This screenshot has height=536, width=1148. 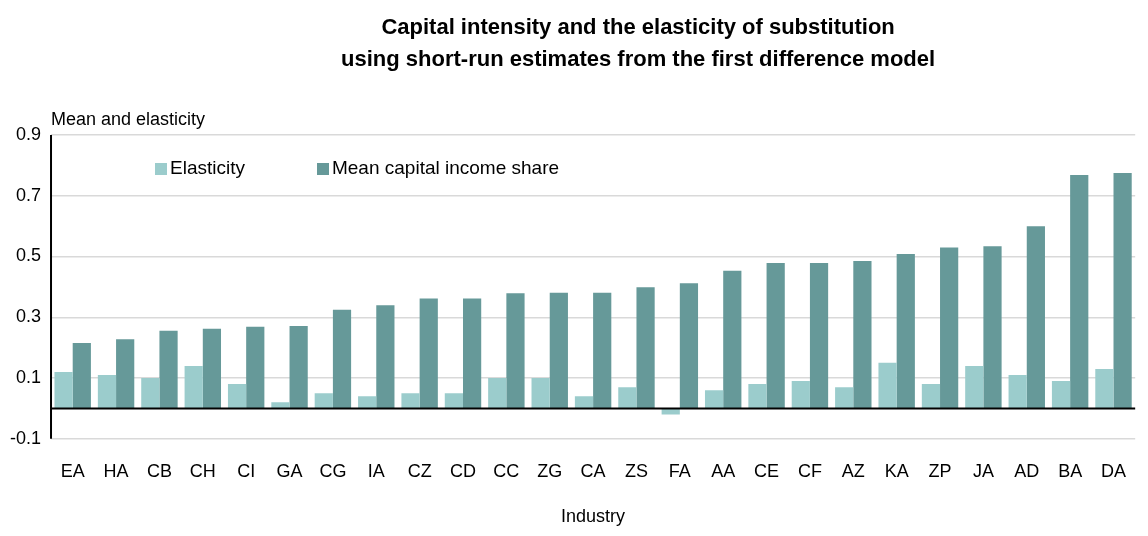 I want to click on x-tick-label: DA, so click(x=1113, y=470).